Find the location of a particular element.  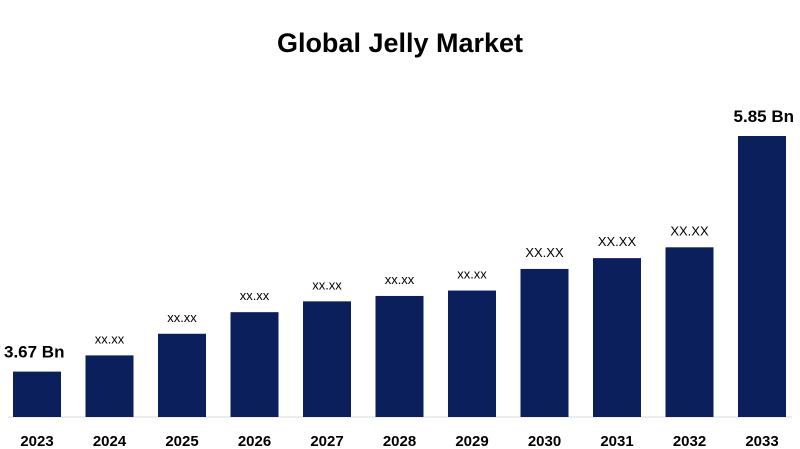

value-label-2030: XX.XX is located at coordinates (544, 252).